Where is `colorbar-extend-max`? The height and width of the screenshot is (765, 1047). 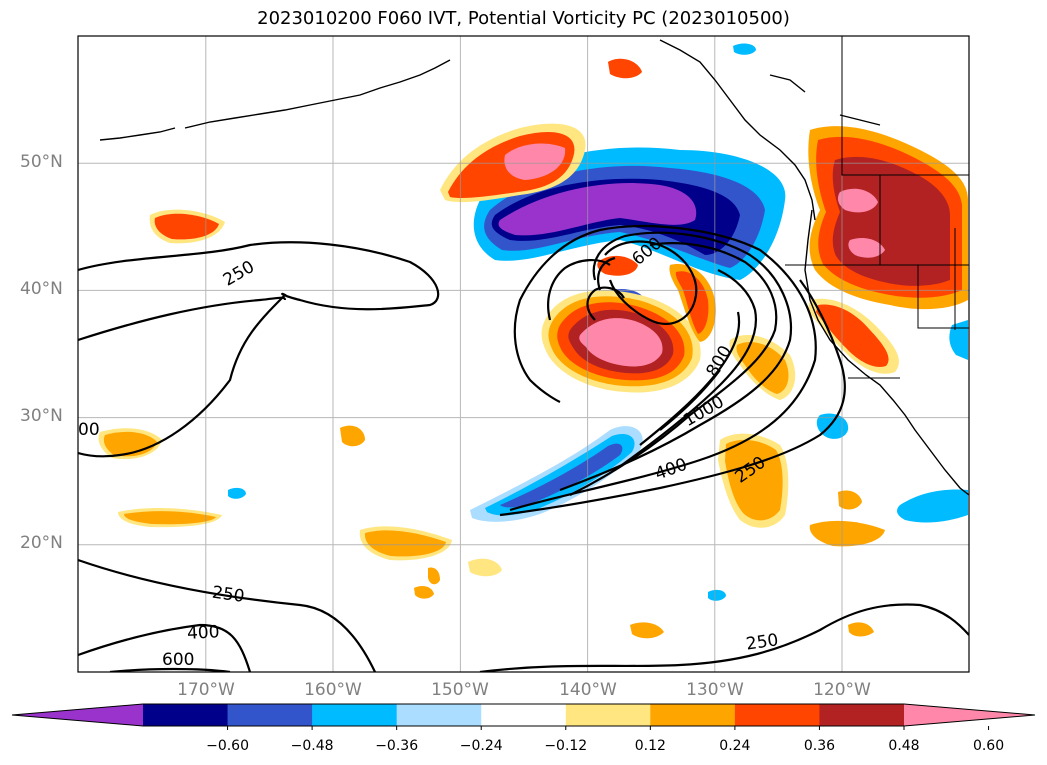
colorbar-extend-max is located at coordinates (969, 715).